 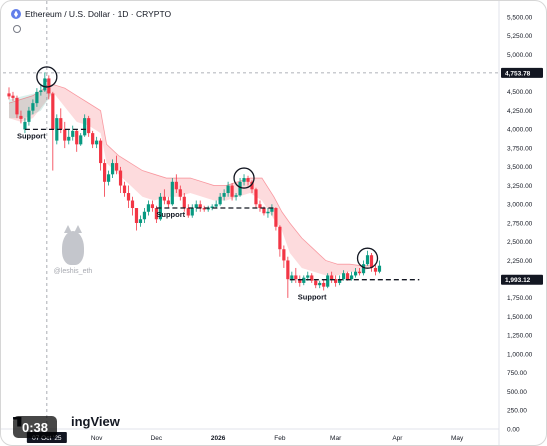 What do you see at coordinates (520, 317) in the screenshot?
I see `y-tick-label: 1,500.00` at bounding box center [520, 317].